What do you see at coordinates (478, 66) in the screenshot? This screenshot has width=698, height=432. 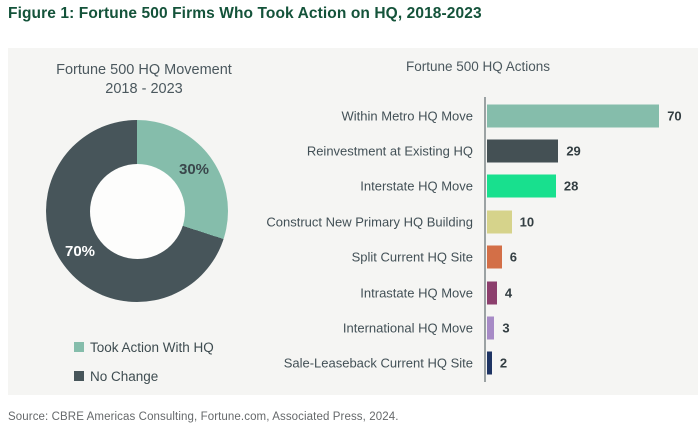 I see `bar-chart-title: Fortune 500 HQ Actions` at bounding box center [478, 66].